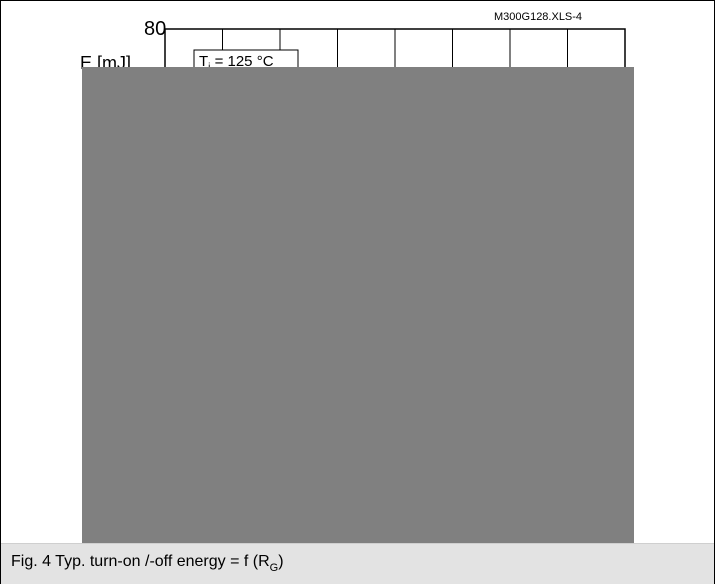 This screenshot has height=584, width=715. I want to click on y-tick-label: 80, so click(155, 29).